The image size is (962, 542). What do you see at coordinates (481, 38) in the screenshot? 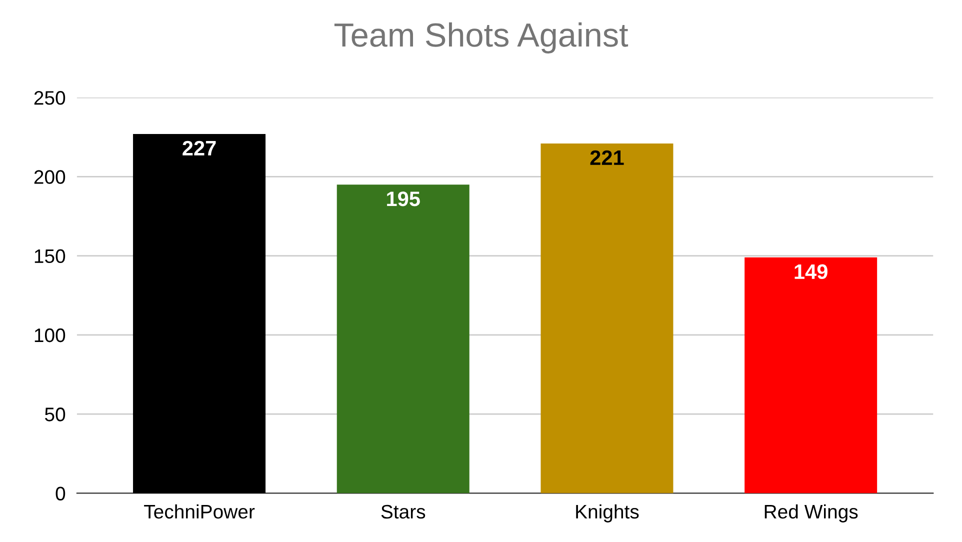
I see `chart-title: Team Shots Against` at bounding box center [481, 38].